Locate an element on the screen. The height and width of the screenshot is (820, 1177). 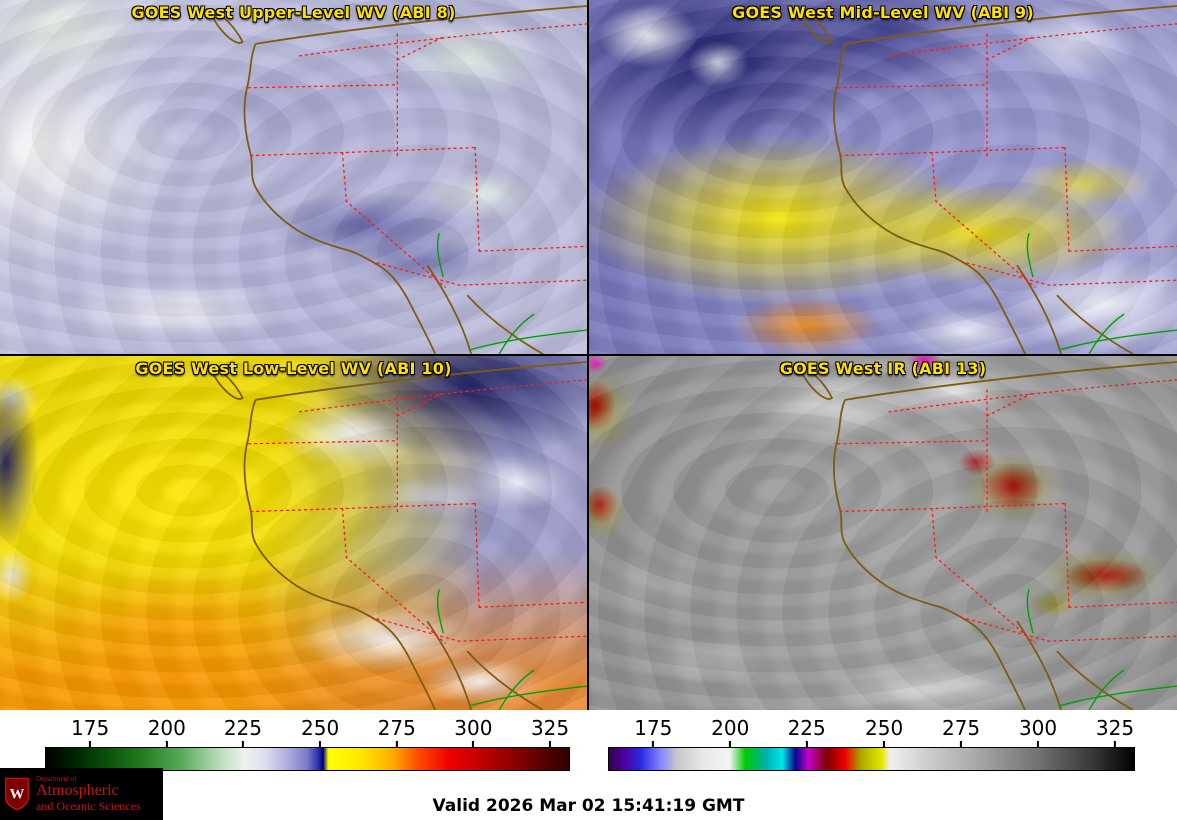
panel-title-abi13: GOES West IR (ABI 13) is located at coordinates (883, 368).